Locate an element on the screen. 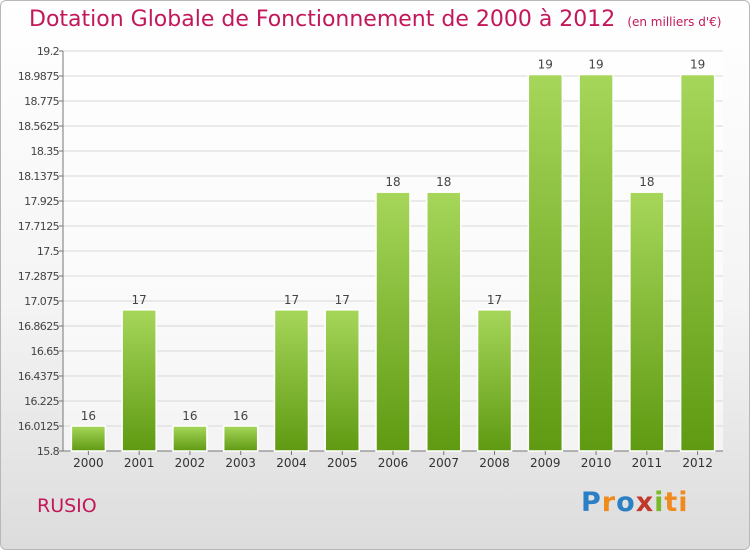  x-tick-label: 2009 is located at coordinates (545, 463).